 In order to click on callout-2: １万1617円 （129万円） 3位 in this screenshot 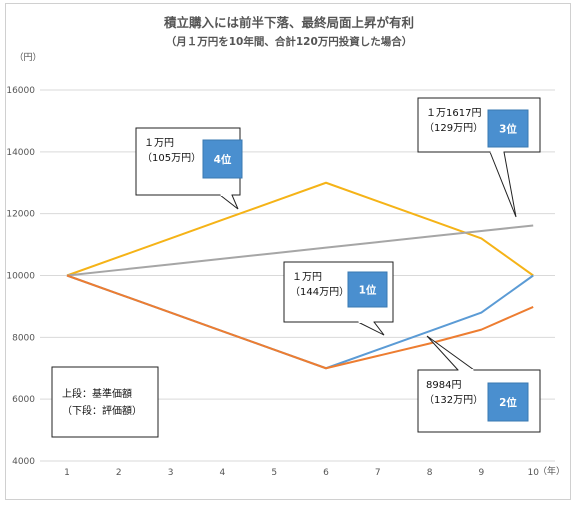, I will do `click(479, 157)`.